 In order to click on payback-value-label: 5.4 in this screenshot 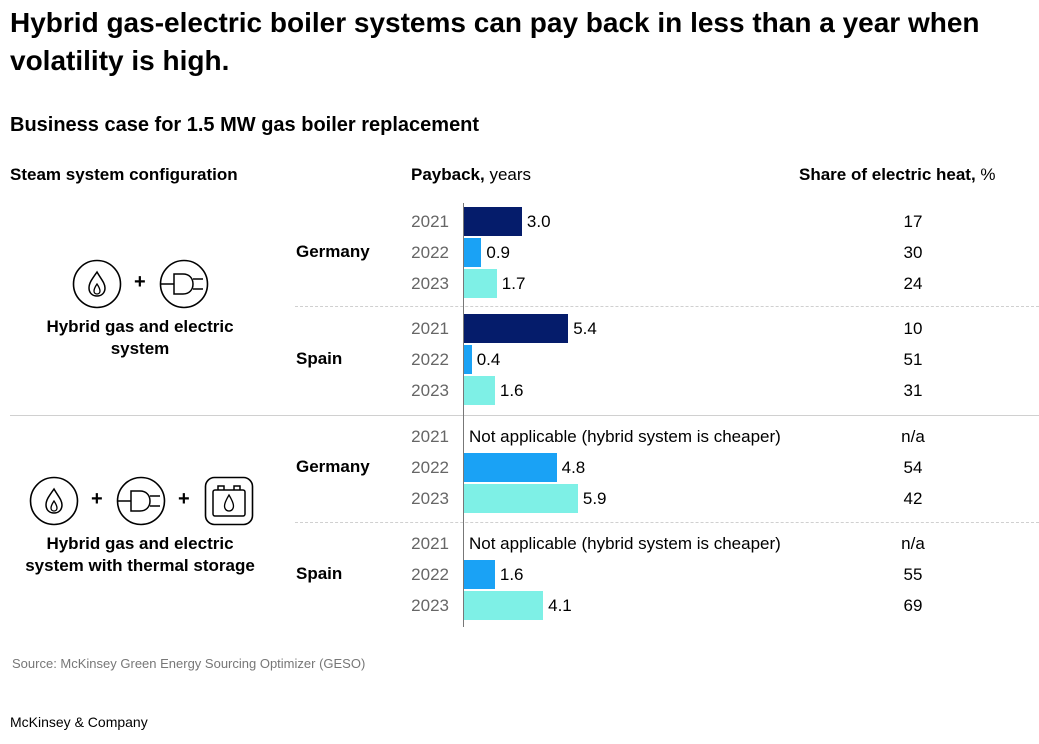, I will do `click(585, 328)`.